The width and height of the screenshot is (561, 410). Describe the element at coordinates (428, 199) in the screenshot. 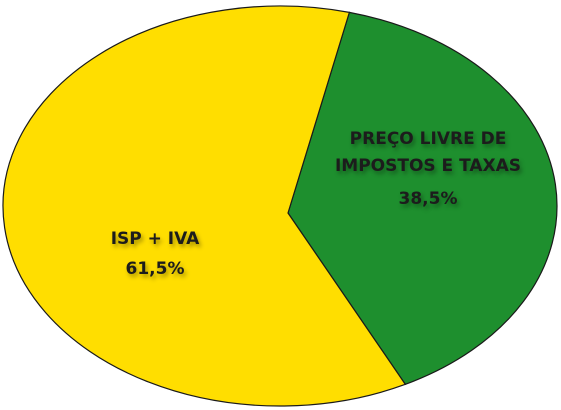

I see `slice-value: 38,5%` at that location.